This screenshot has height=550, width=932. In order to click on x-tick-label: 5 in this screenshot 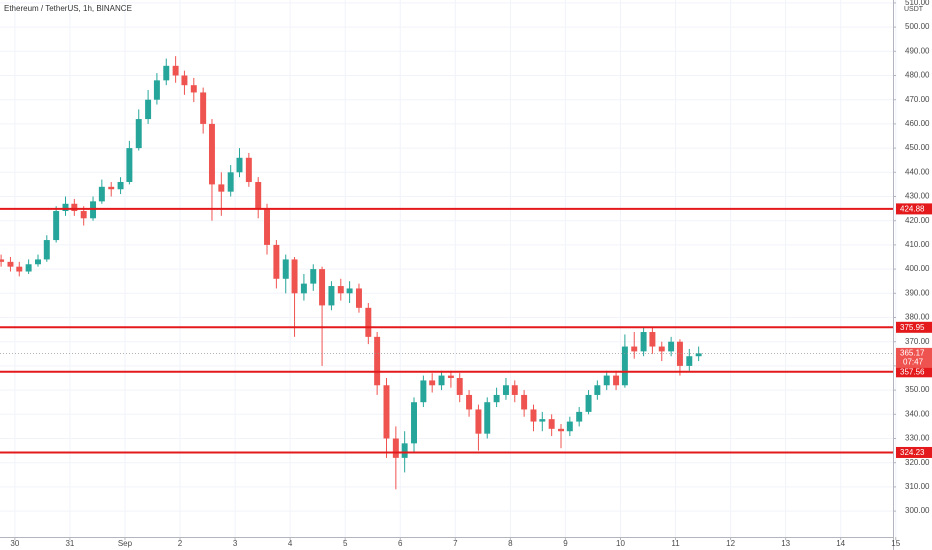, I will do `click(345, 543)`.